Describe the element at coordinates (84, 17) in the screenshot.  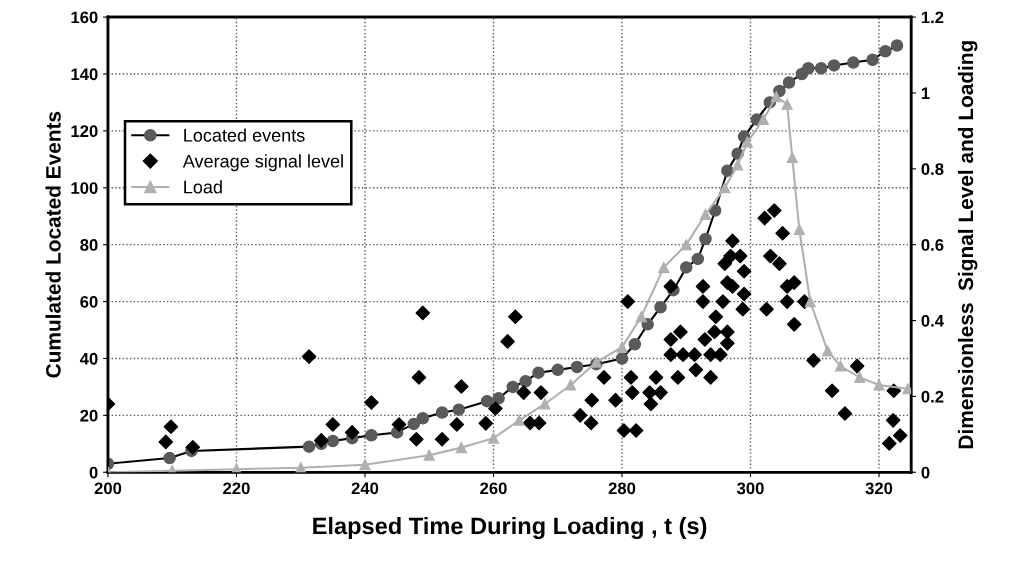
I see `y-tick-label: 160` at that location.